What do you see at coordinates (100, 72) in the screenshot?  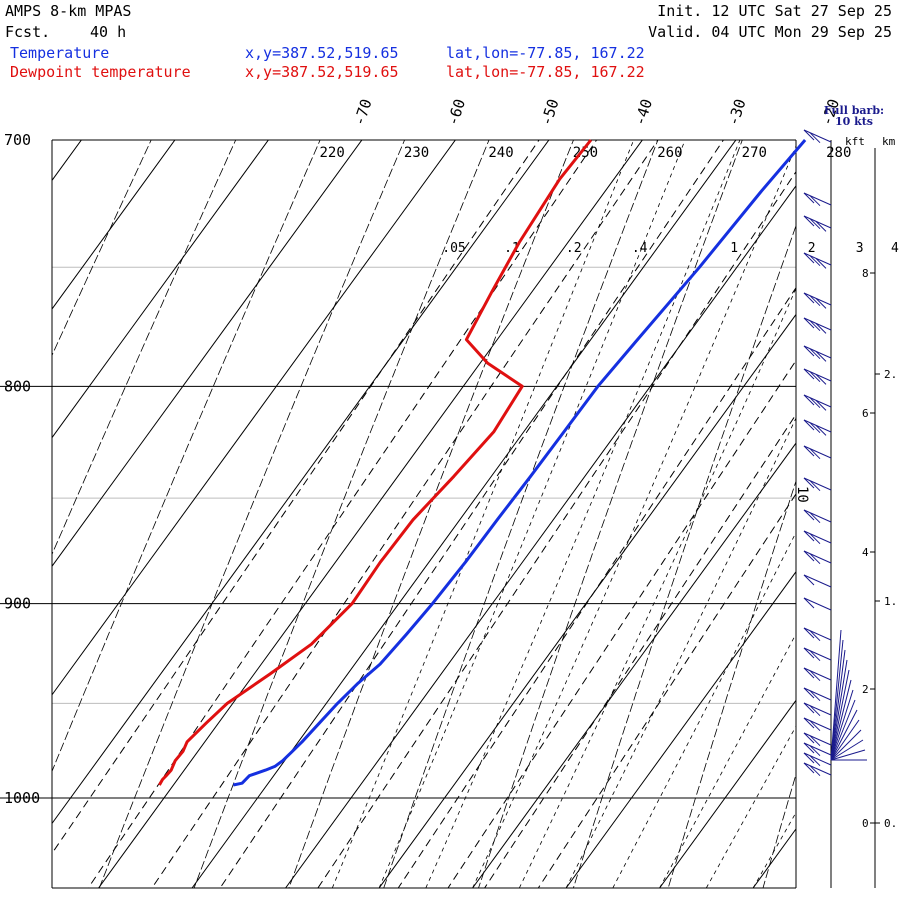 I see `legend-dewpoint: Dewpoint temperature` at bounding box center [100, 72].